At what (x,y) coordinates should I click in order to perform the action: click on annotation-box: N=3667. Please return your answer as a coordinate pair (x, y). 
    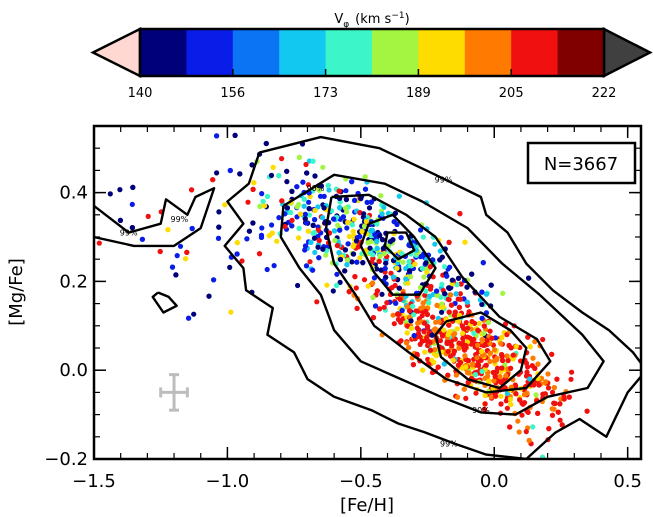
    Looking at the image, I should click on (581, 163).